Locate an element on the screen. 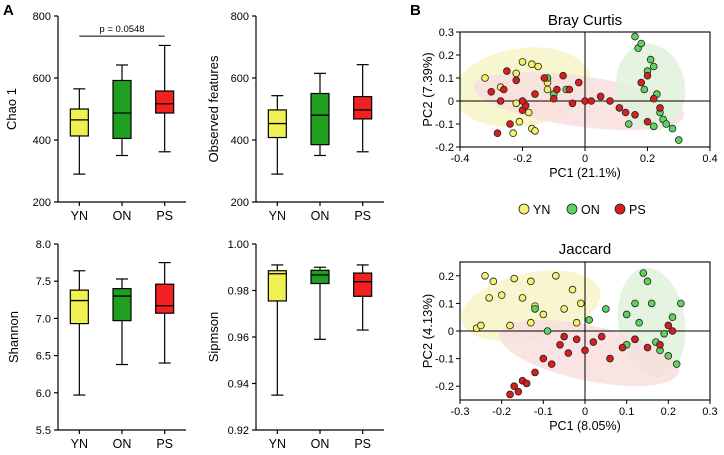  y-axis-label: PC2 (7.39%) is located at coordinates (427, 89).